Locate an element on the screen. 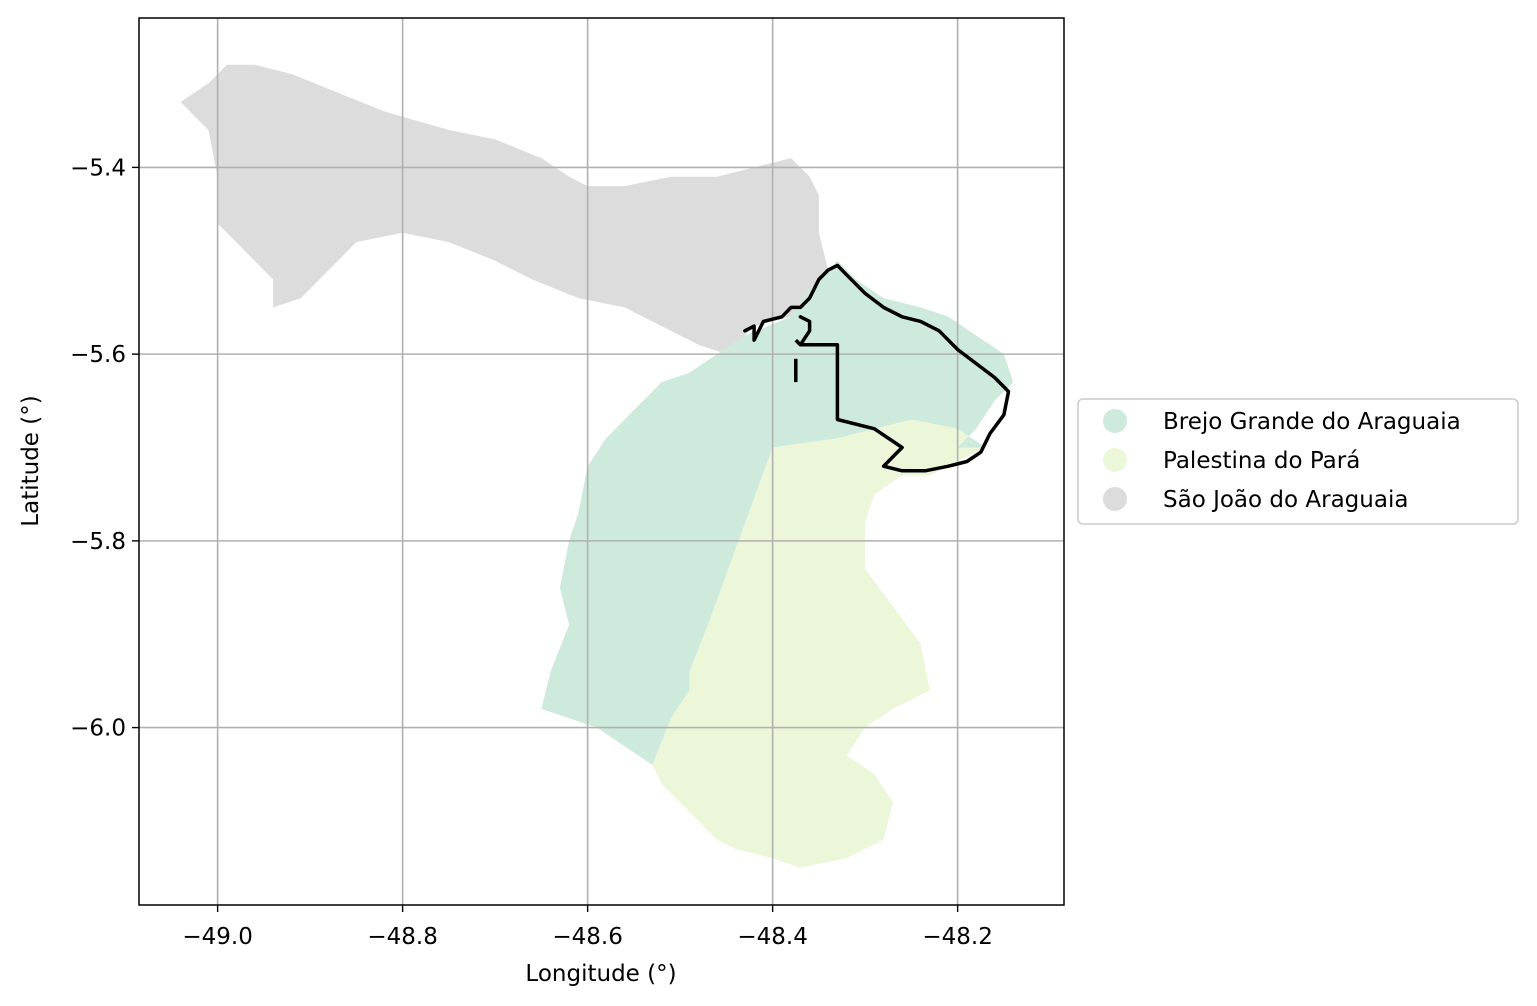 The image size is (1537, 1006). region-palestina-do-para is located at coordinates (819, 643).